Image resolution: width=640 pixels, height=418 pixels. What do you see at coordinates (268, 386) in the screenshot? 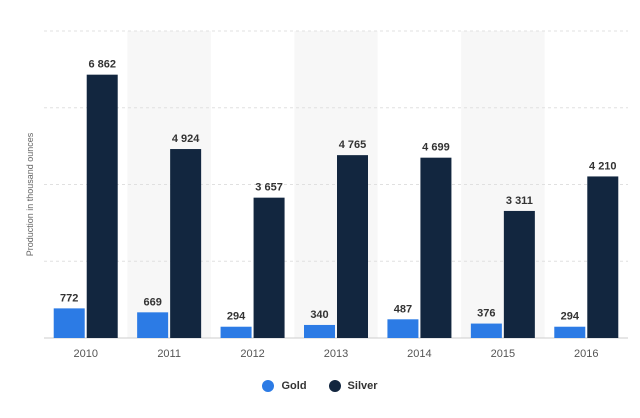
I see `legend-swatch-gold` at bounding box center [268, 386].